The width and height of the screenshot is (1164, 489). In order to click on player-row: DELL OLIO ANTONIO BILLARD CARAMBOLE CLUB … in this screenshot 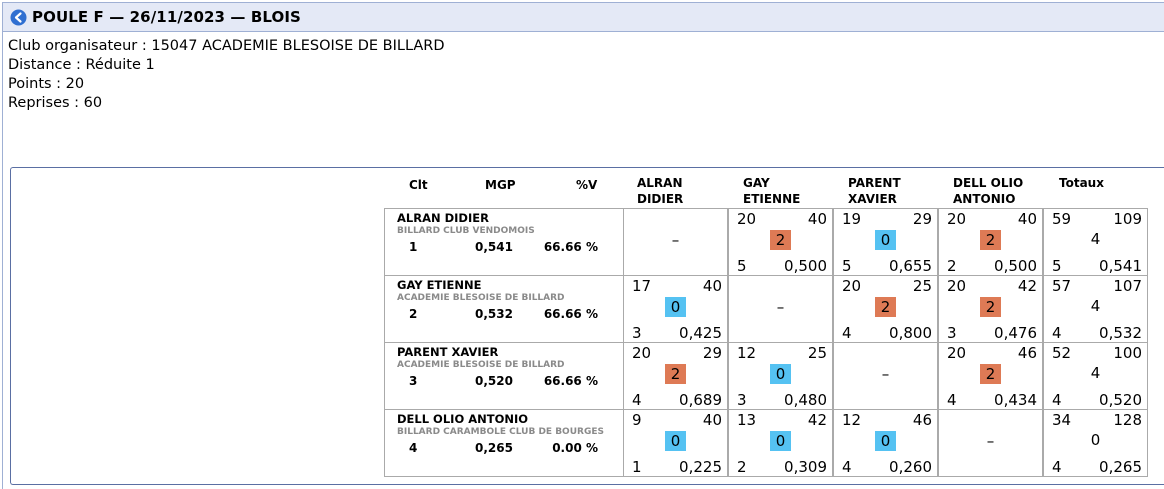, I will do `click(504, 443)`.